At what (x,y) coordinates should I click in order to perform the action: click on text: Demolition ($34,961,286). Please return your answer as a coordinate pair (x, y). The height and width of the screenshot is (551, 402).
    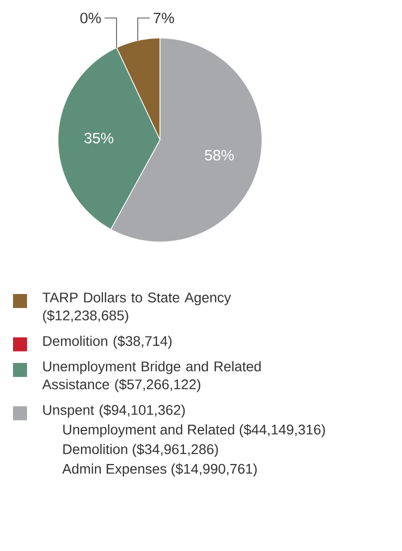
    Looking at the image, I should click on (140, 450).